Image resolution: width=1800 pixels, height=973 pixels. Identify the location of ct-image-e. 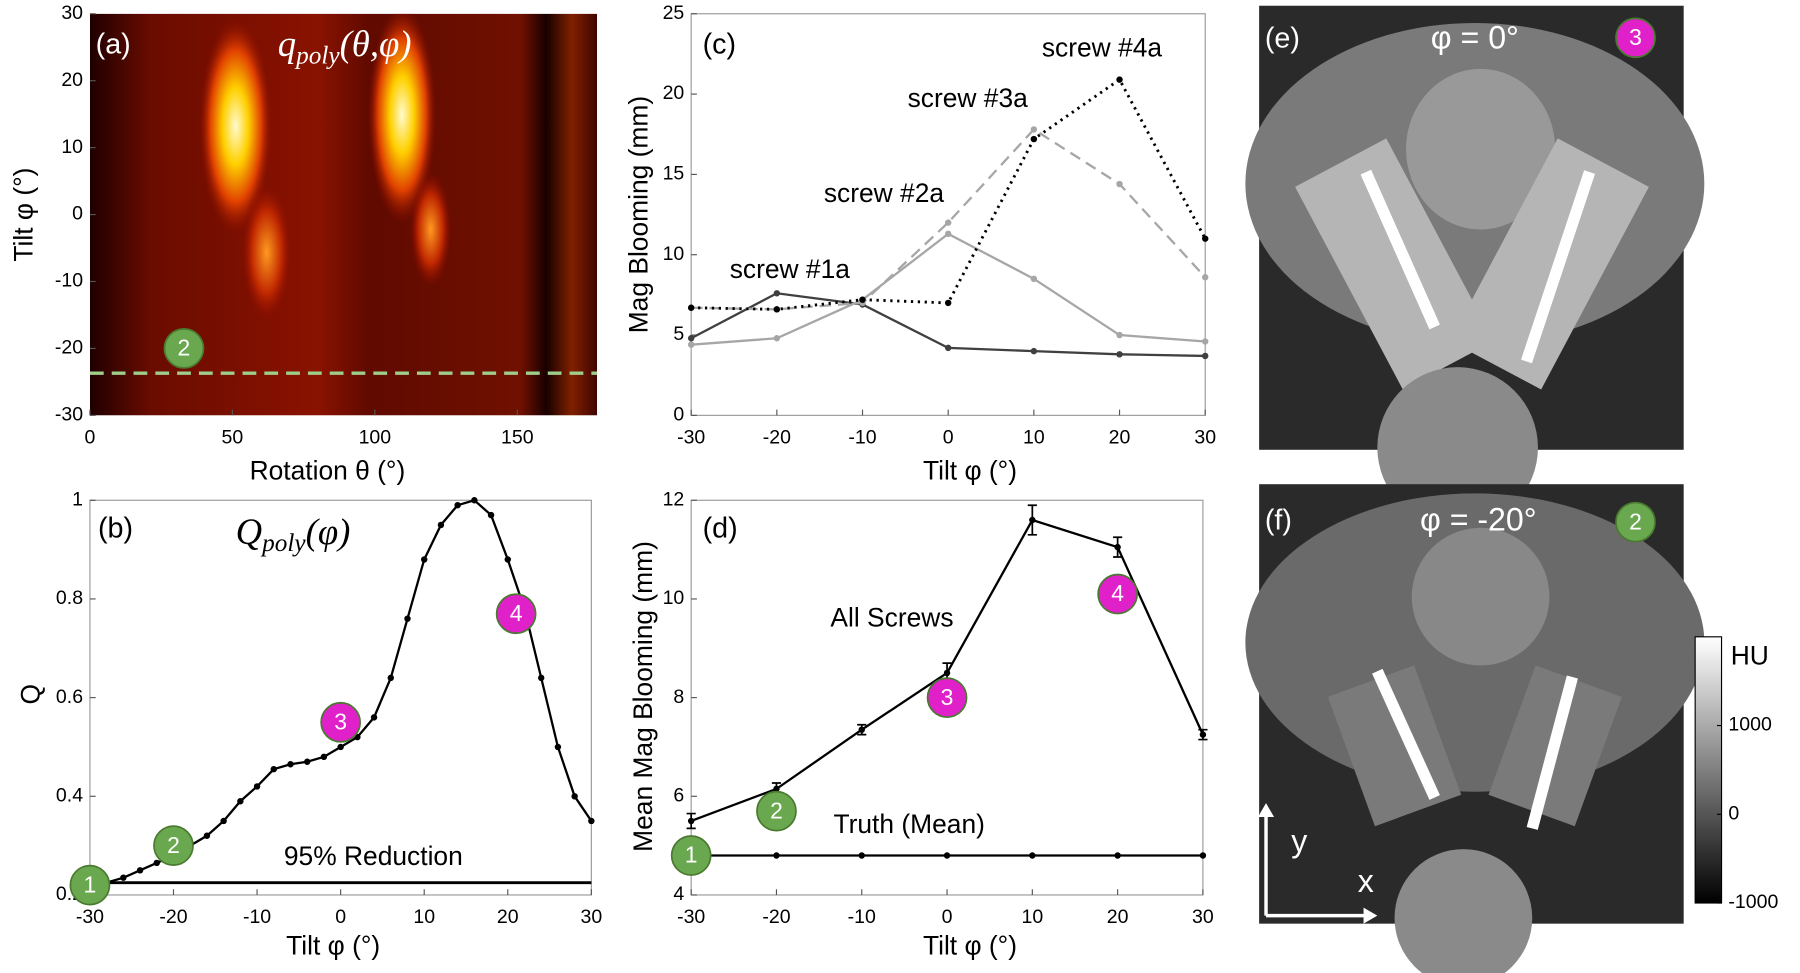
(1475, 266).